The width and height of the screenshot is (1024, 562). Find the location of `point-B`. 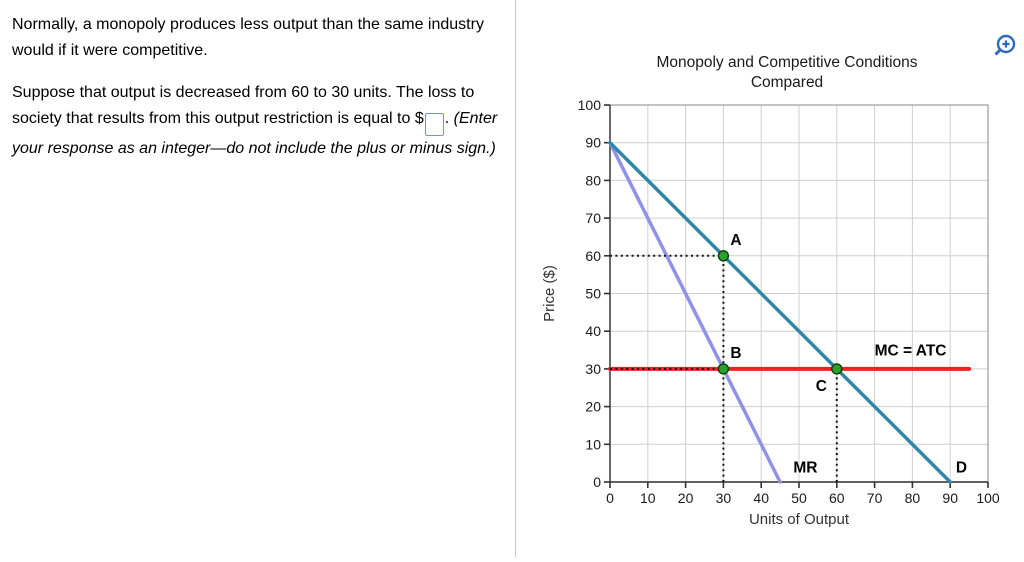

point-B is located at coordinates (723, 369).